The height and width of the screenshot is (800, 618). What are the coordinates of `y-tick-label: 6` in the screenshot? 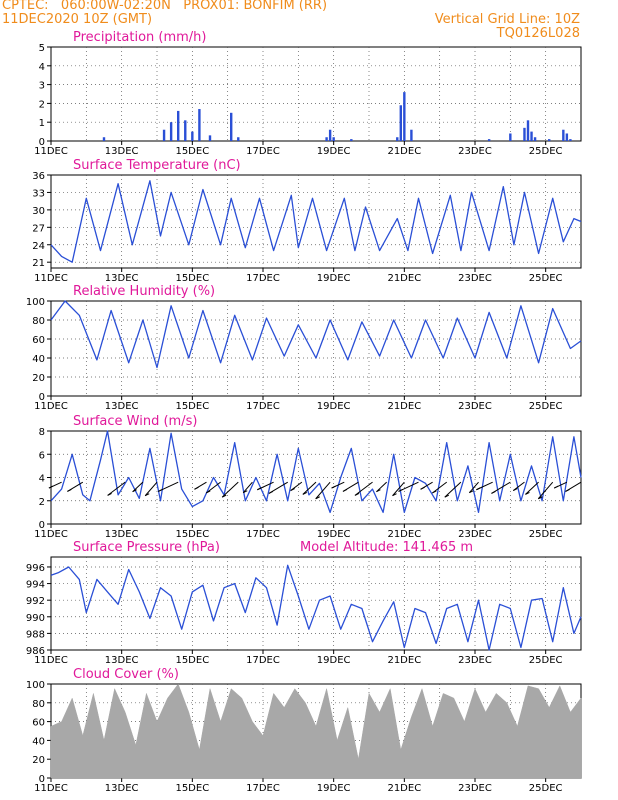 It's located at (42, 455).